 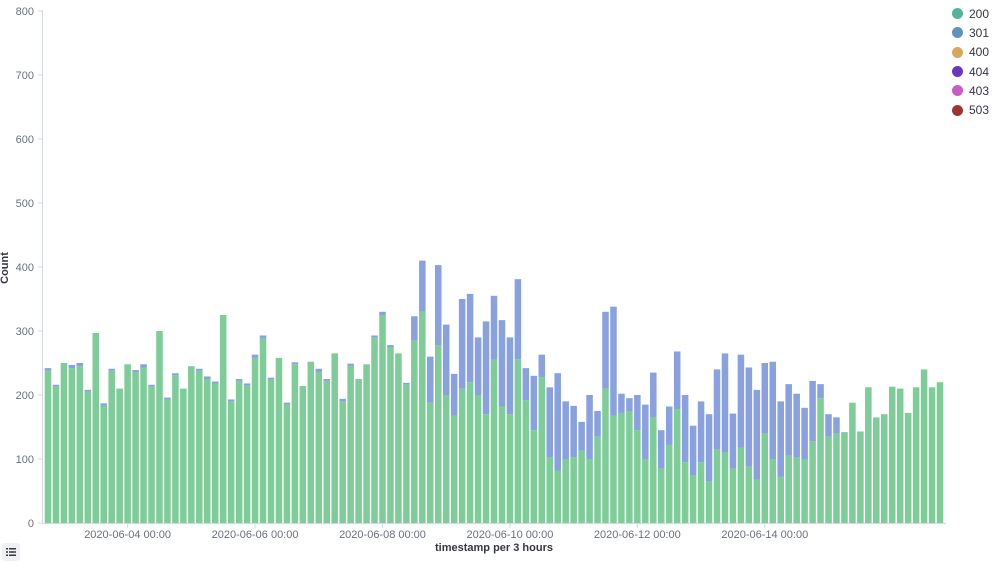 What do you see at coordinates (974, 71) in the screenshot?
I see `legend-item-404: 404` at bounding box center [974, 71].